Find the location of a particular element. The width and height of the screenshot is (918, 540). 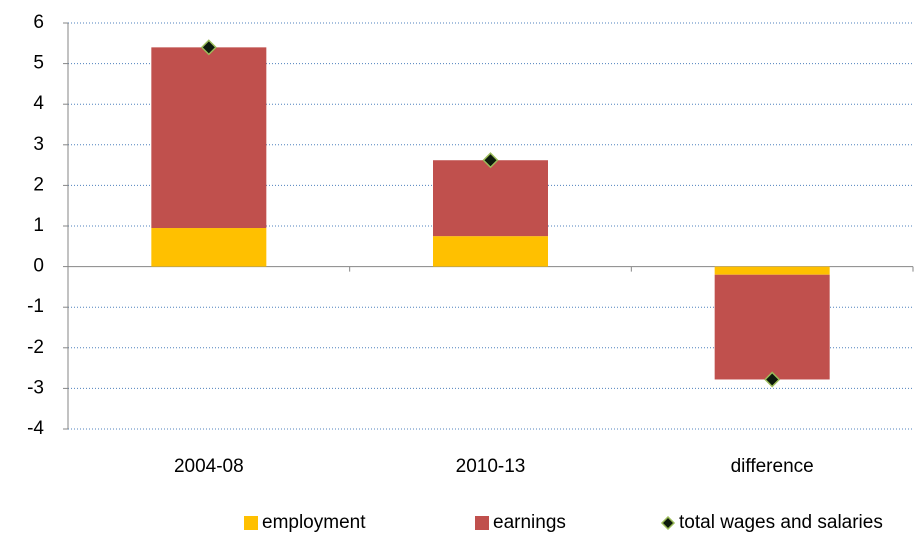

y-tick-label: -3 is located at coordinates (35, 387).